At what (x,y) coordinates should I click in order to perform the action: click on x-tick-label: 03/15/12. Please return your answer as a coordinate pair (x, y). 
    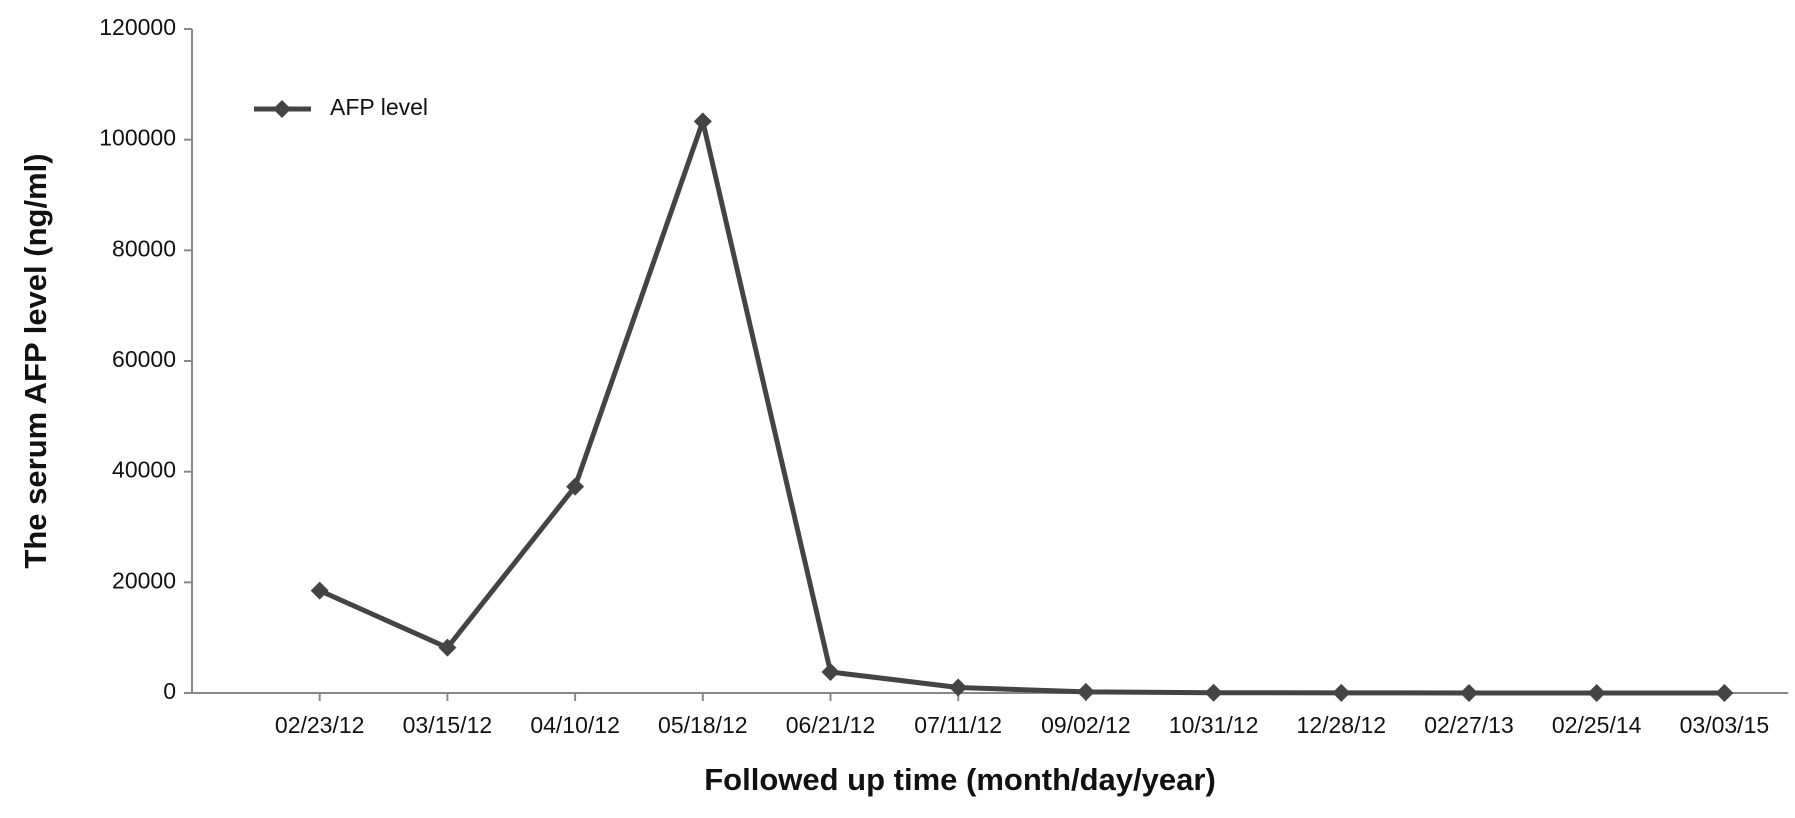
    Looking at the image, I should click on (448, 725).